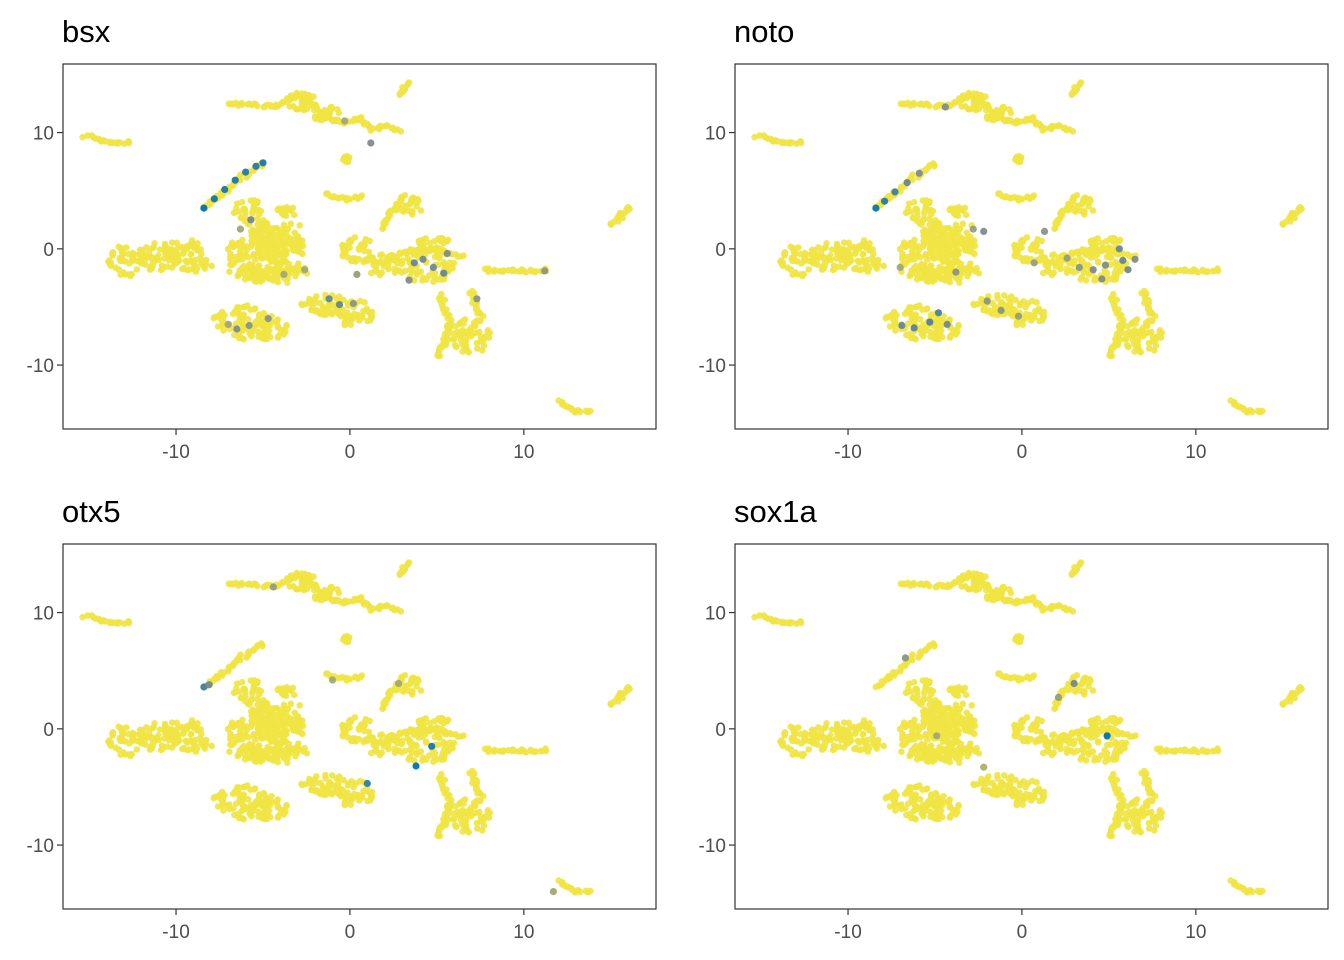 Image resolution: width=1344 pixels, height=960 pixels. What do you see at coordinates (374, 225) in the screenshot?
I see `expressing-cells` at bounding box center [374, 225].